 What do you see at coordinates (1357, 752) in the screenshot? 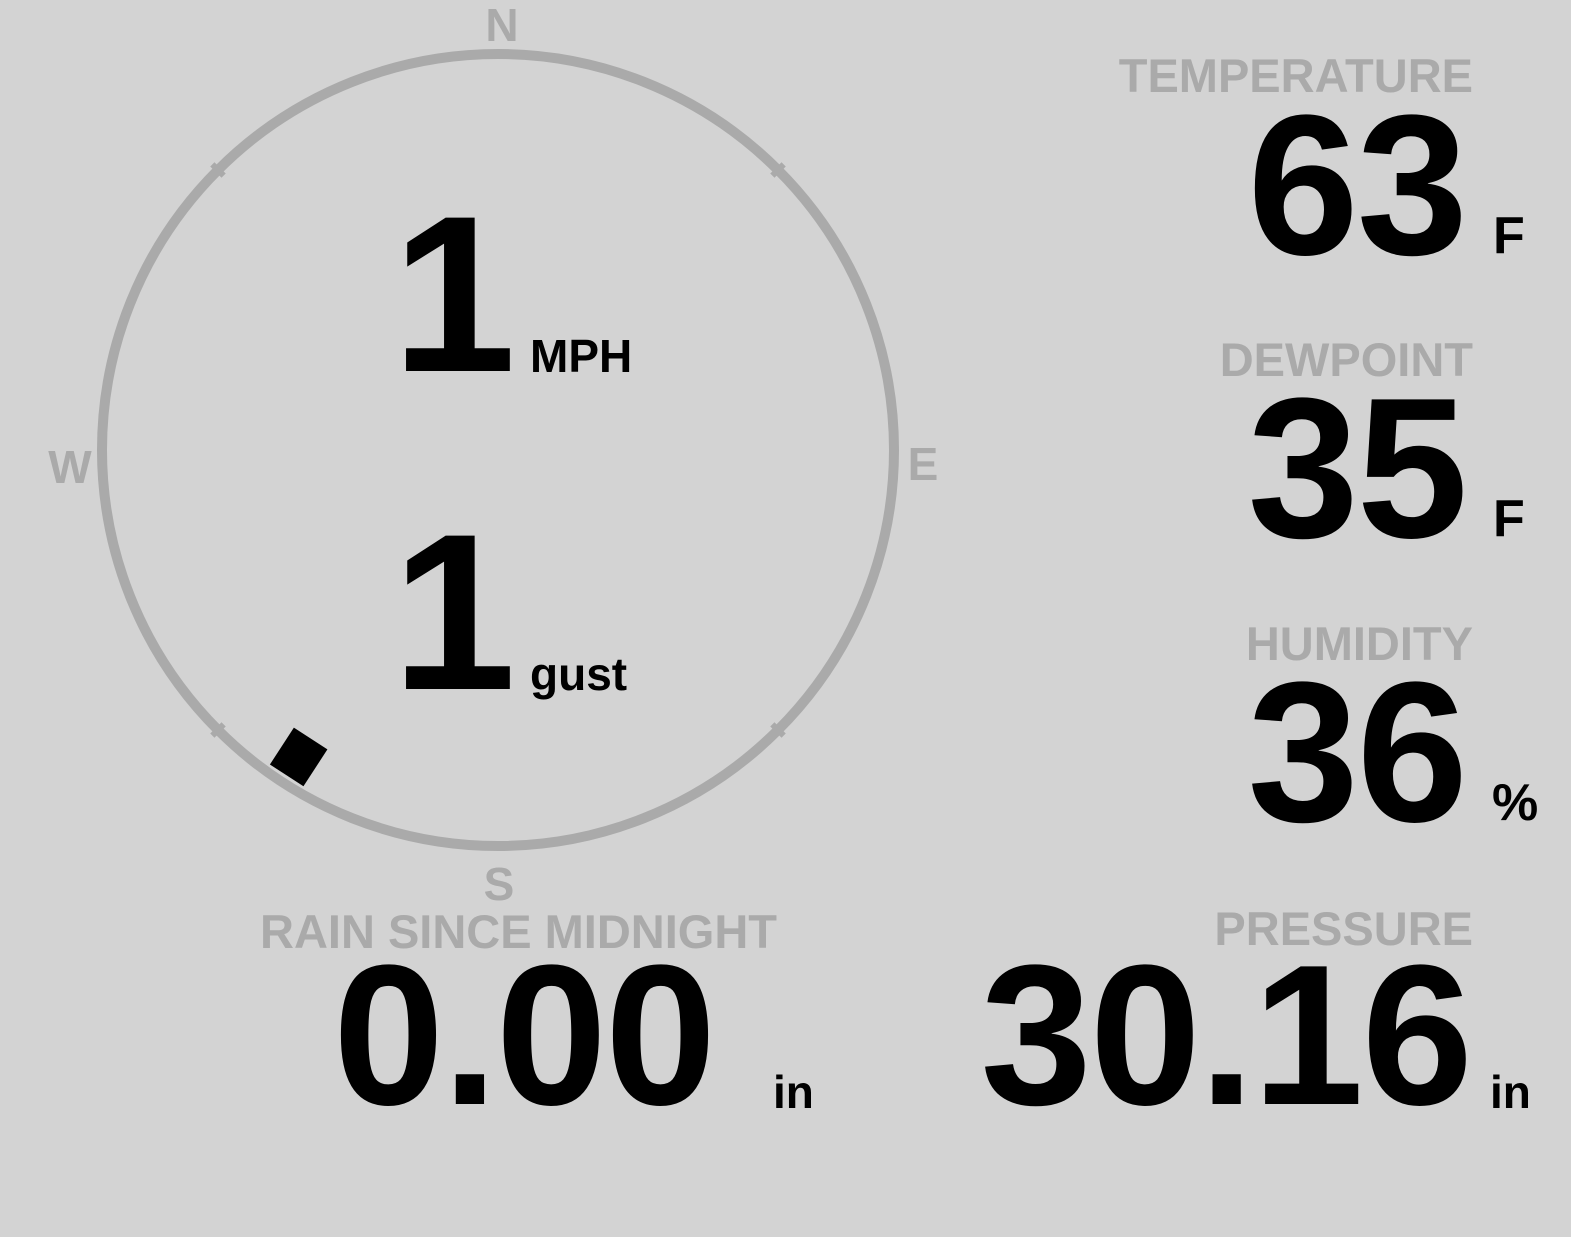
I see `humidity-value: 36` at bounding box center [1357, 752].